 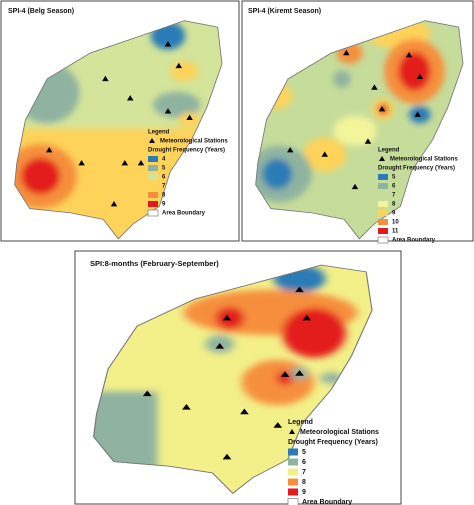 What do you see at coordinates (284, 11) in the screenshot?
I see `panel-title: SPI-4 (Kiremt Season)` at bounding box center [284, 11].